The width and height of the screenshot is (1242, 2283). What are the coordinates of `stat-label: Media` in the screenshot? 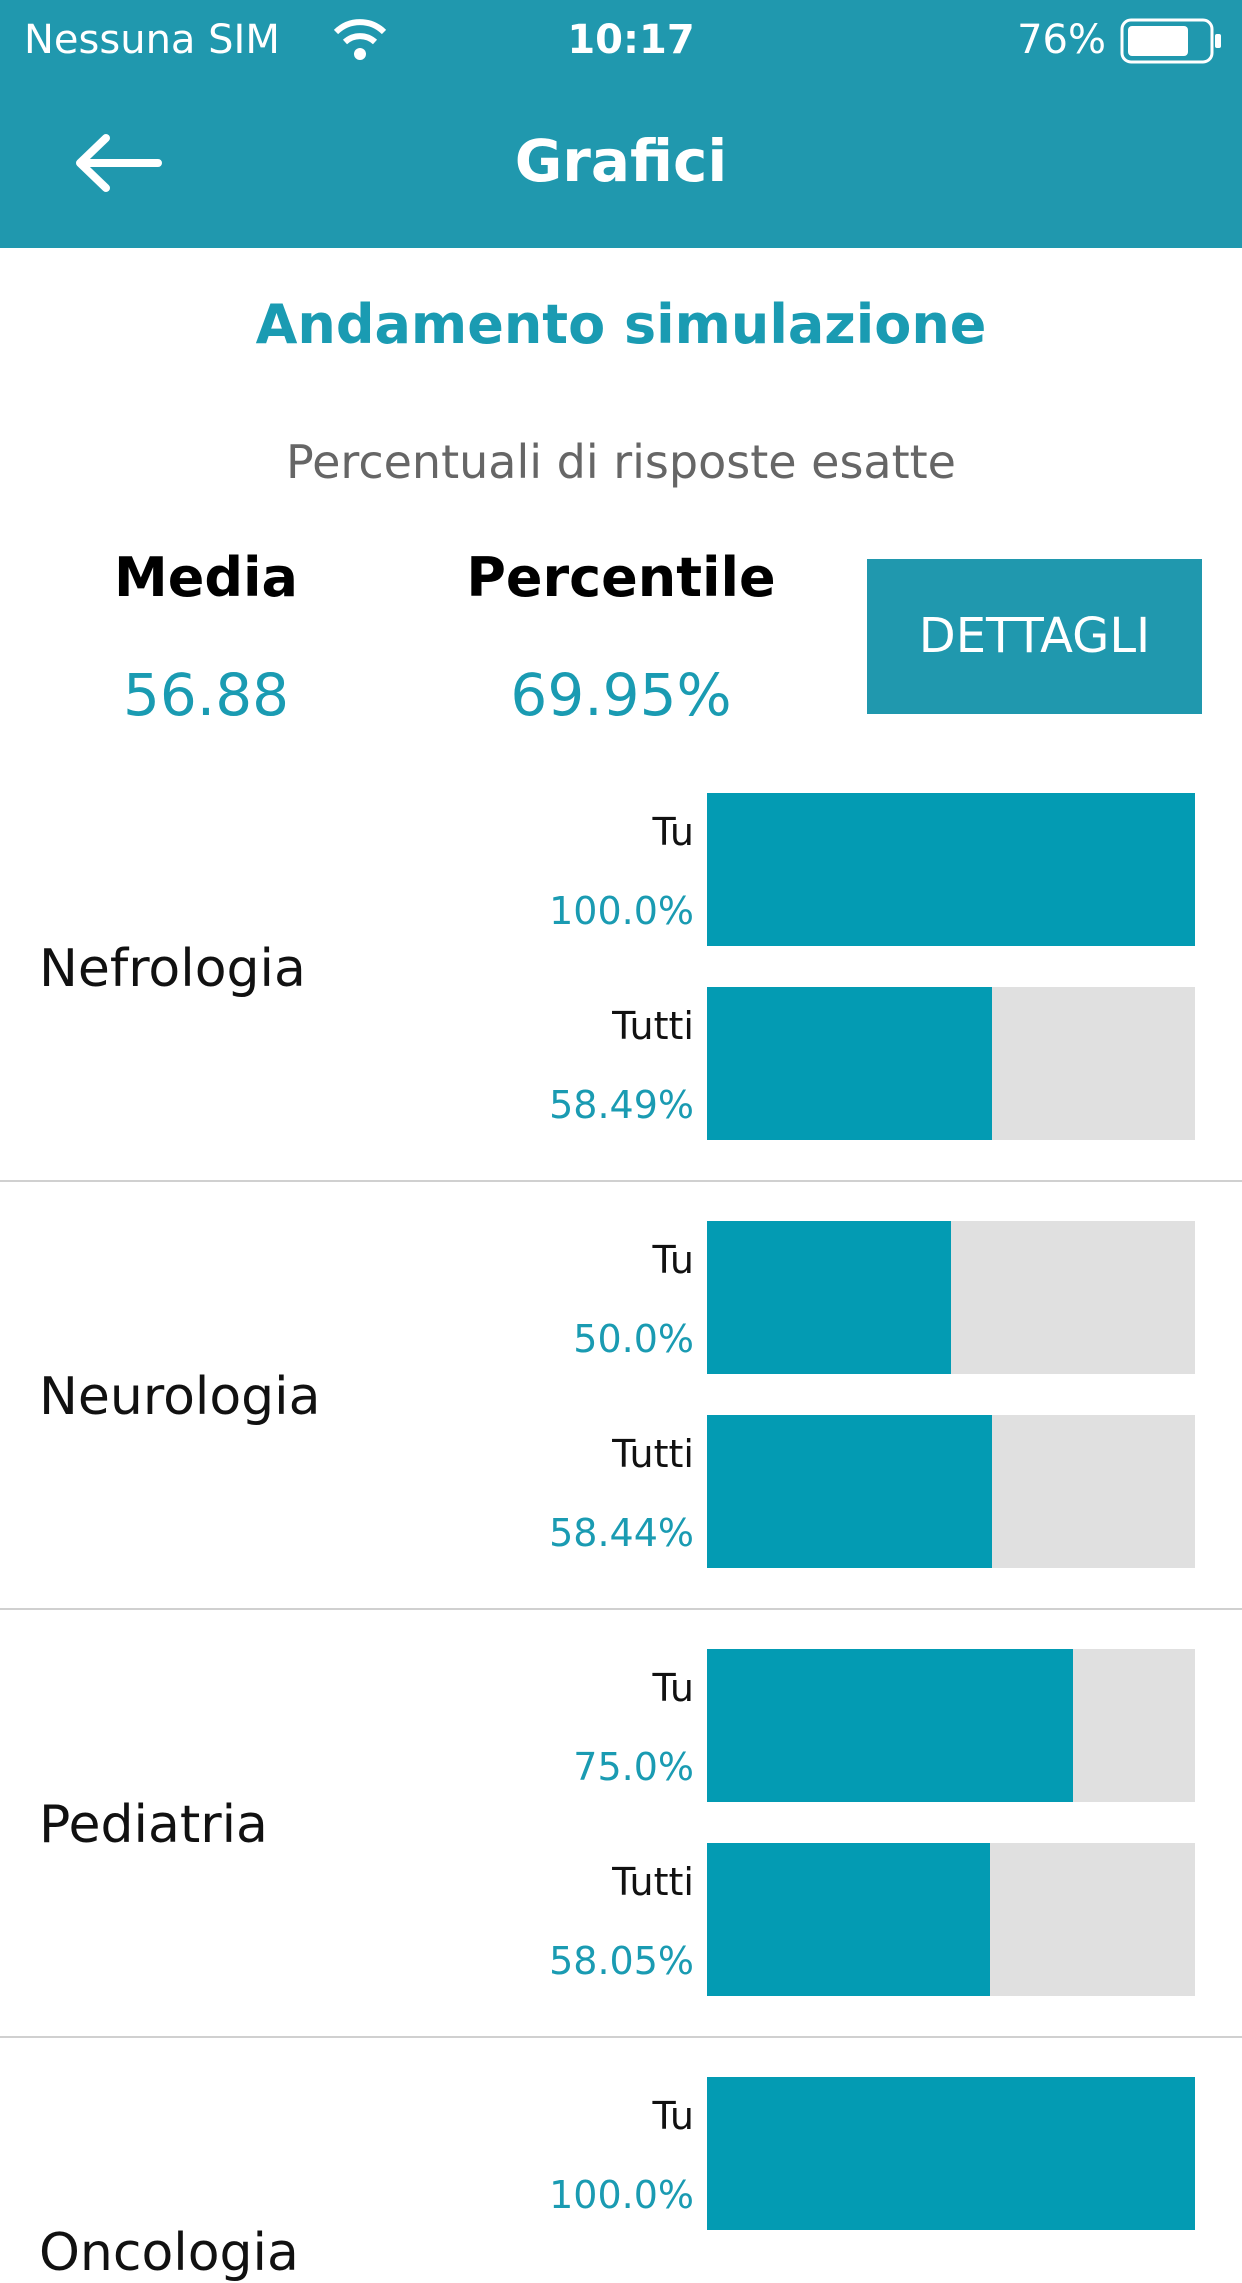 It's located at (206, 577).